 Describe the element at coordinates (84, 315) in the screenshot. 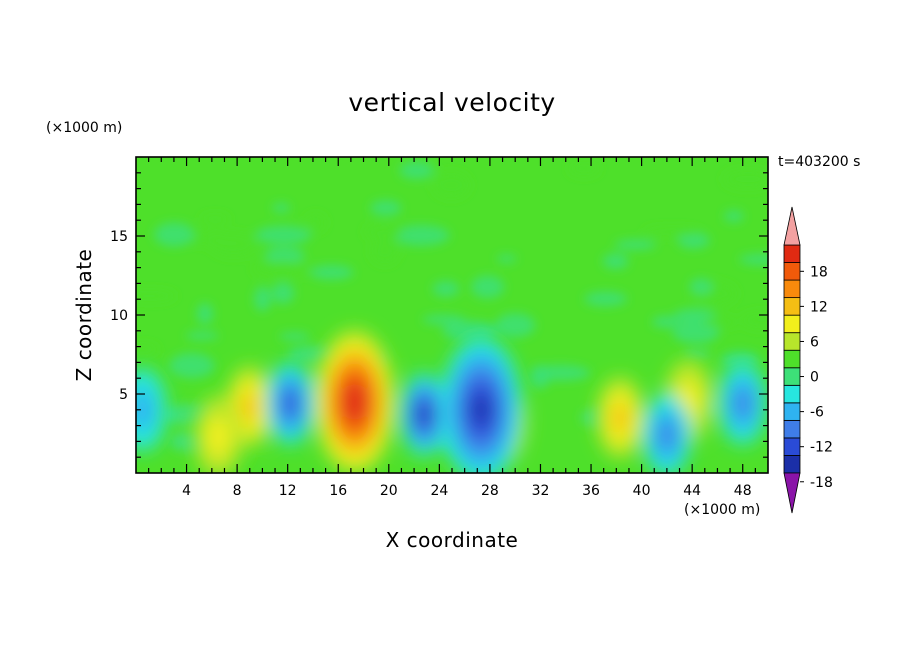

I see `y-axis-label: Z coordinate` at that location.